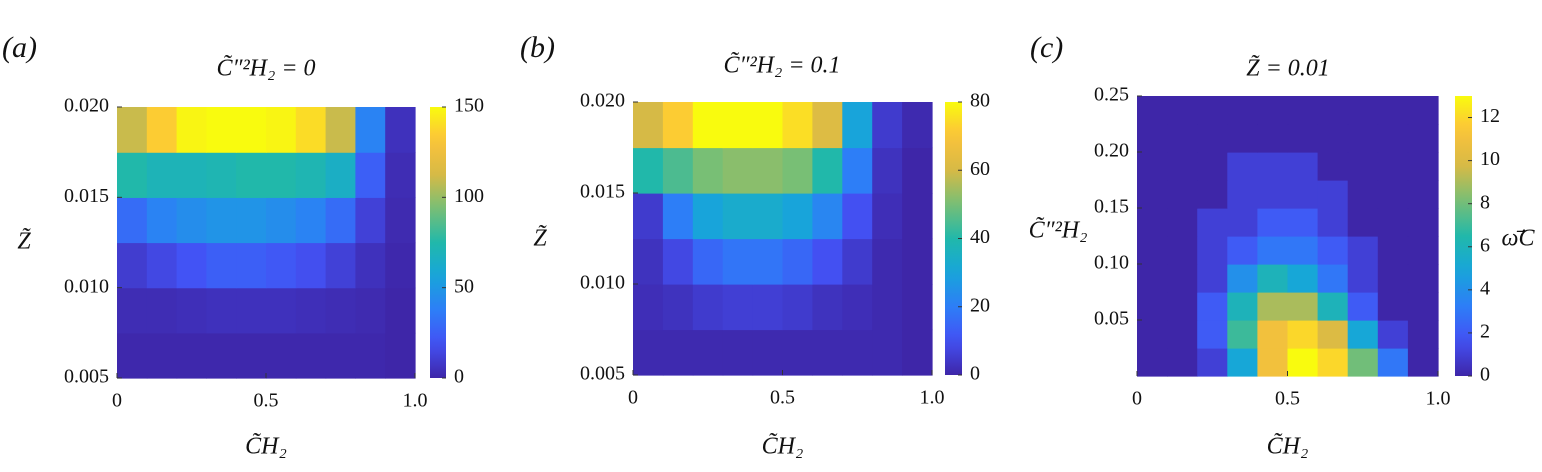  What do you see at coordinates (469, 106) in the screenshot?
I see `colorbar-tick-label: 150` at bounding box center [469, 106].